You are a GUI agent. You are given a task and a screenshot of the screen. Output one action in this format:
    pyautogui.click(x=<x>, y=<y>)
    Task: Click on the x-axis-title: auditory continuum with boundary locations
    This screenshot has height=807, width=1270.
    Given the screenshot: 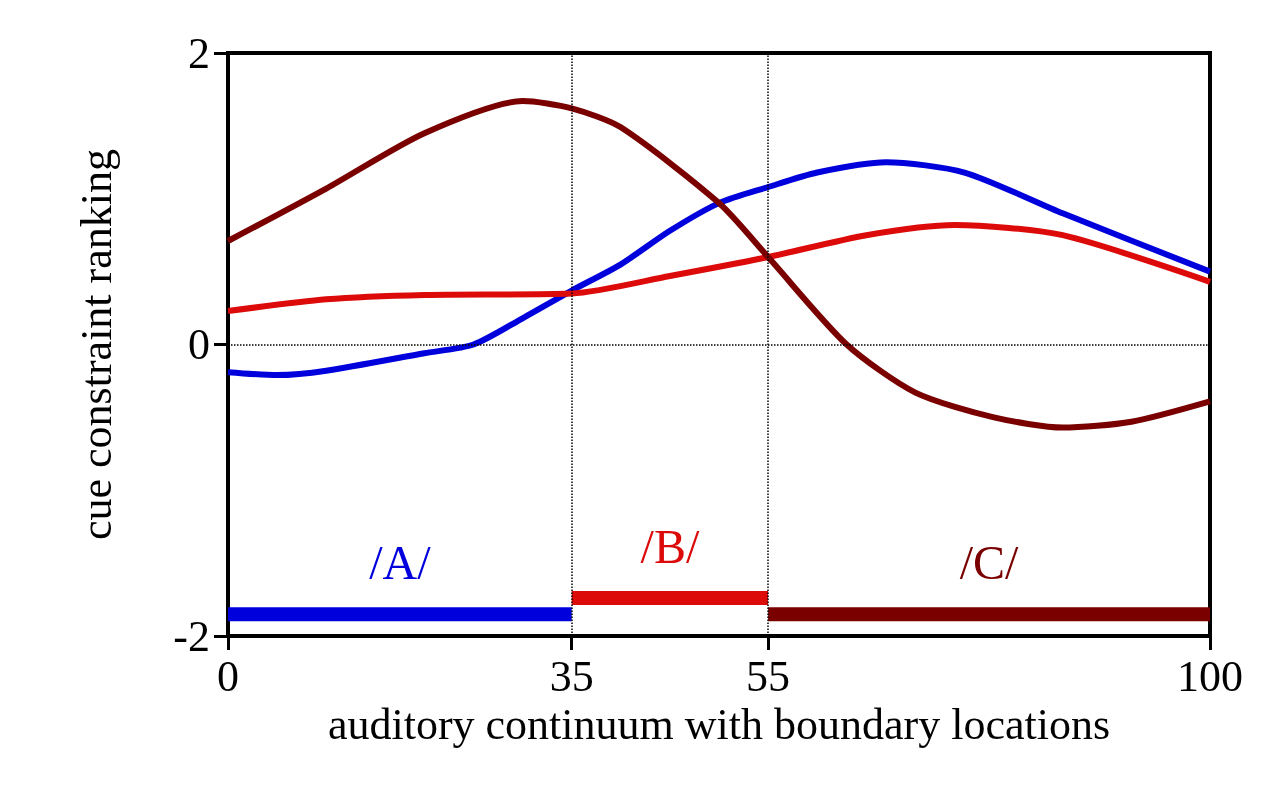 What is the action you would take?
    pyautogui.click(x=719, y=725)
    